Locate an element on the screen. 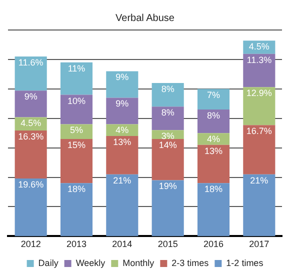  data-label: 11.6% is located at coordinates (31, 62).